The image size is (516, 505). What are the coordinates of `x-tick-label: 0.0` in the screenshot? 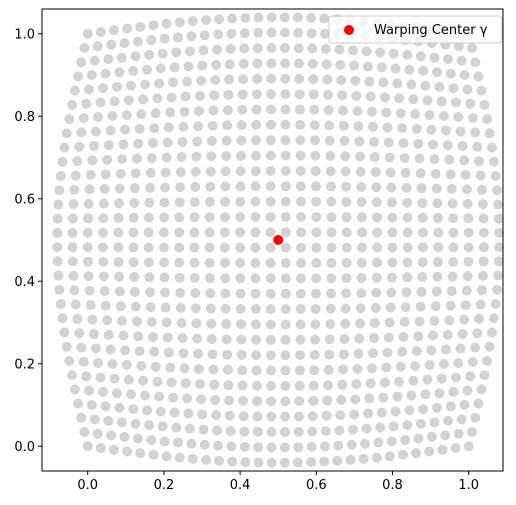 It's located at (87, 485).